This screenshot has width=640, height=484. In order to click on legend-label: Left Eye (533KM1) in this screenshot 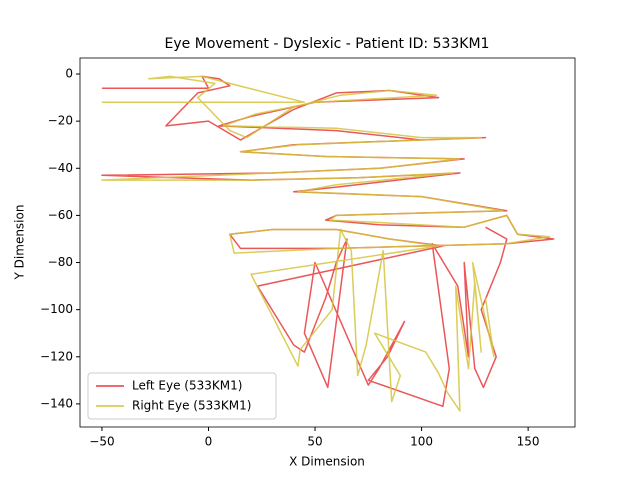, I will do `click(187, 386)`.